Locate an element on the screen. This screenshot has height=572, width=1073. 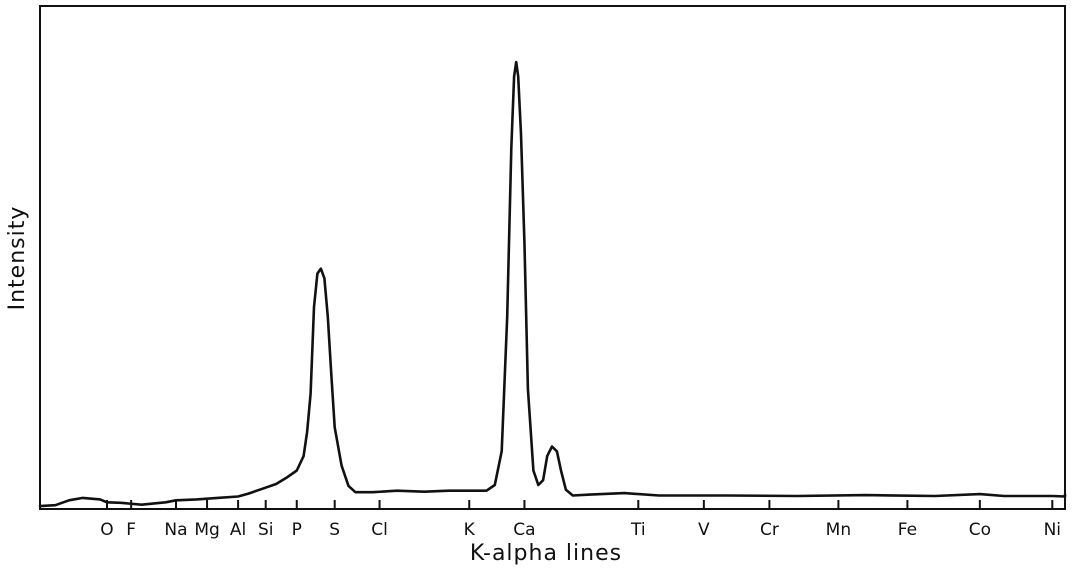
x-tick-label-fe: Fe is located at coordinates (907, 530).